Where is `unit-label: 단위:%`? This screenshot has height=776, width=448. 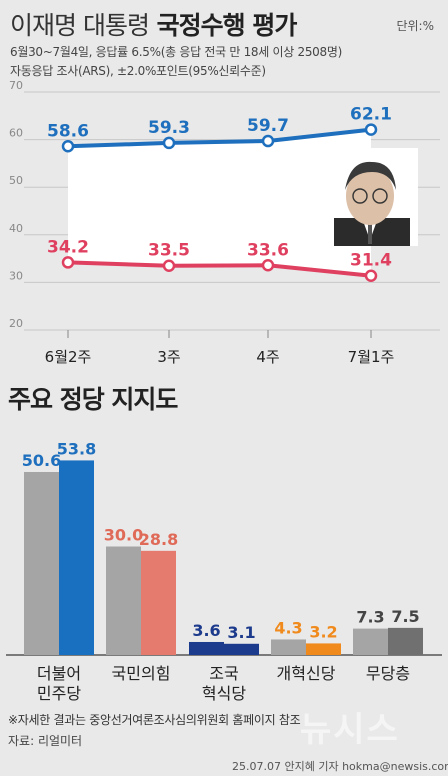
unit-label: 단위:% is located at coordinates (415, 26).